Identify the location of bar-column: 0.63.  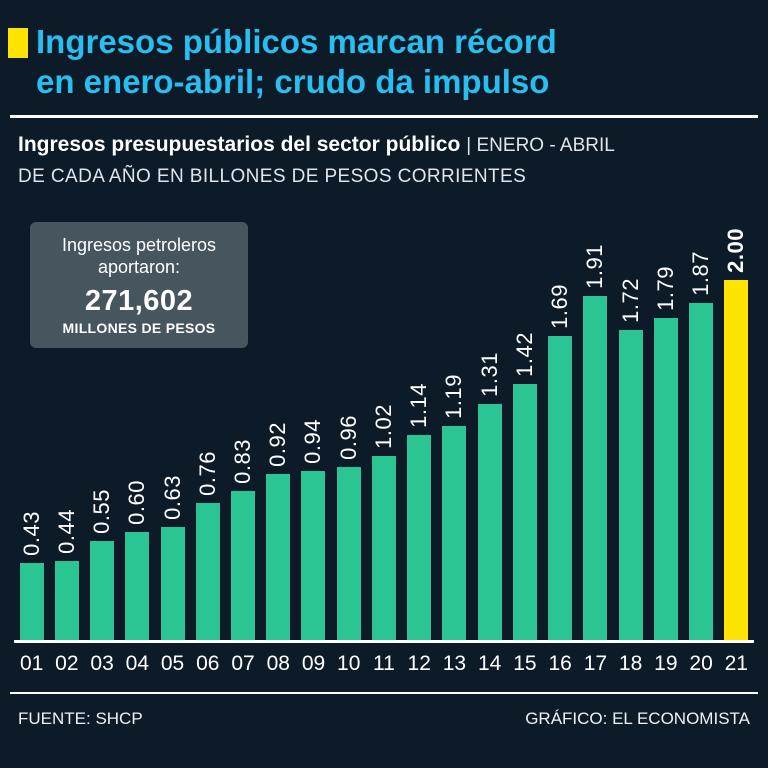
(172, 422).